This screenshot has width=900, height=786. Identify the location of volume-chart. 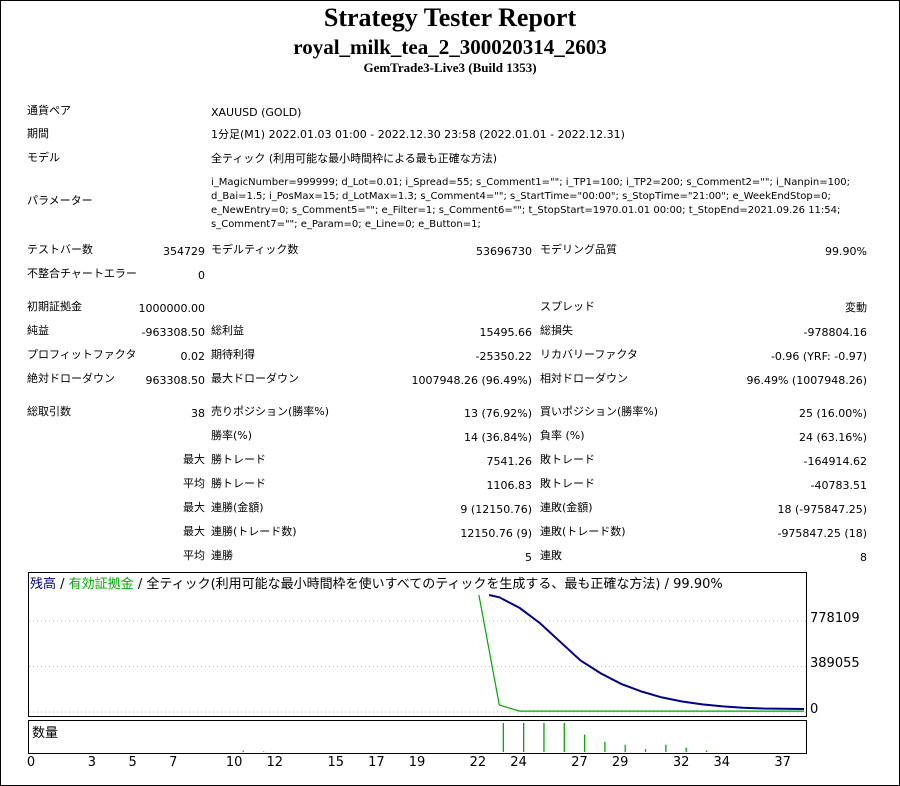
(417, 737).